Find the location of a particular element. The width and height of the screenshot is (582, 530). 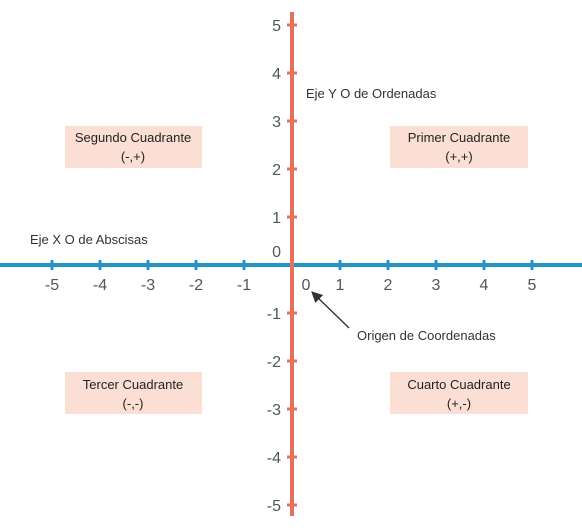

quadrant-primer-name: Primer Cuadrante is located at coordinates (459, 137).